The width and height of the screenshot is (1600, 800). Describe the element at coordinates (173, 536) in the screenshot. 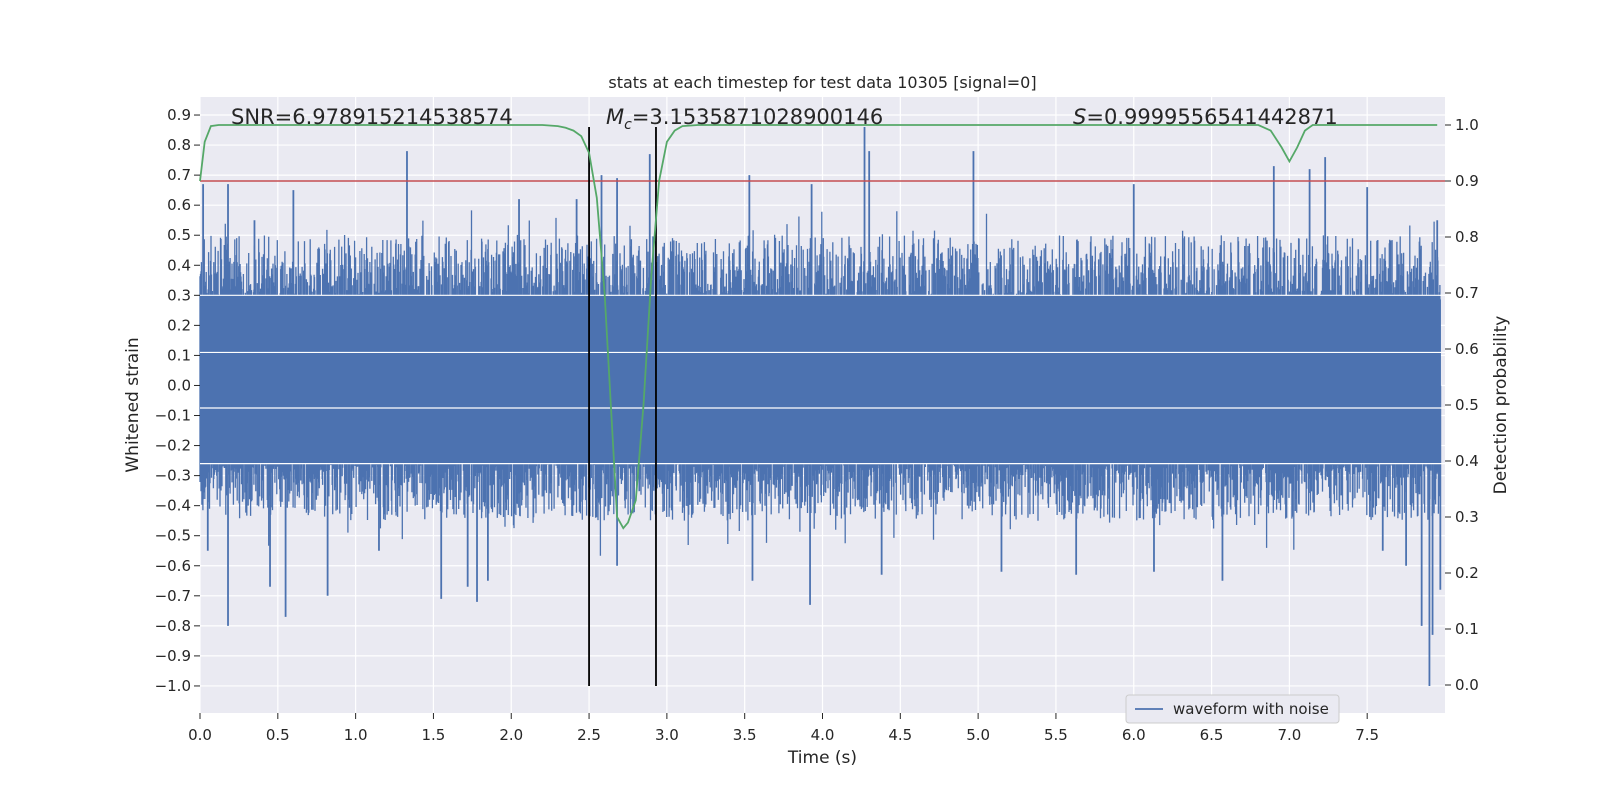

I see `y-tick-label: −0.5` at that location.